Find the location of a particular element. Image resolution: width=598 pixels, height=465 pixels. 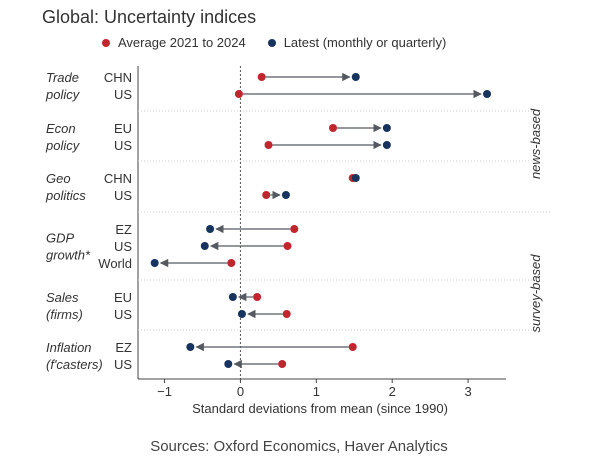

group-label: GDP is located at coordinates (60, 238).